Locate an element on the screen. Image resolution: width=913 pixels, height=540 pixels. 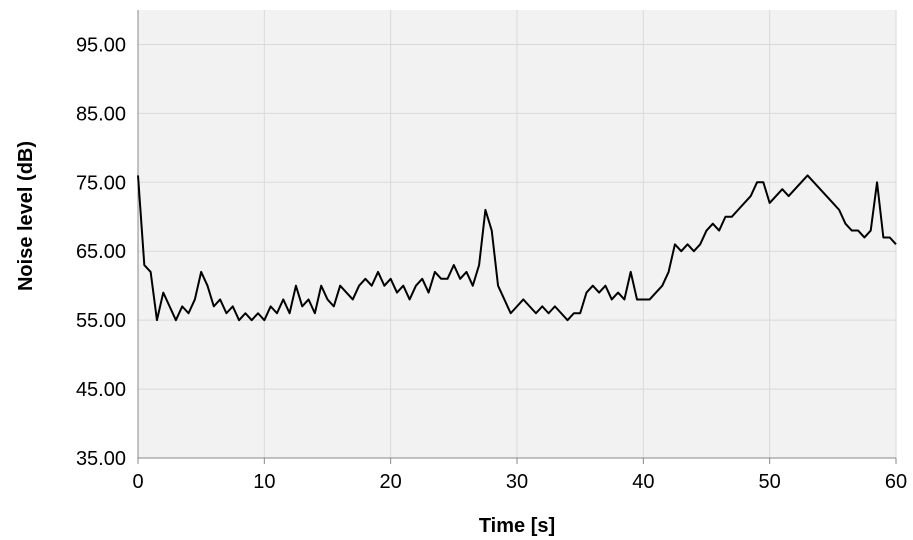
y-axis-title: Noise level (dB) is located at coordinates (26, 216).